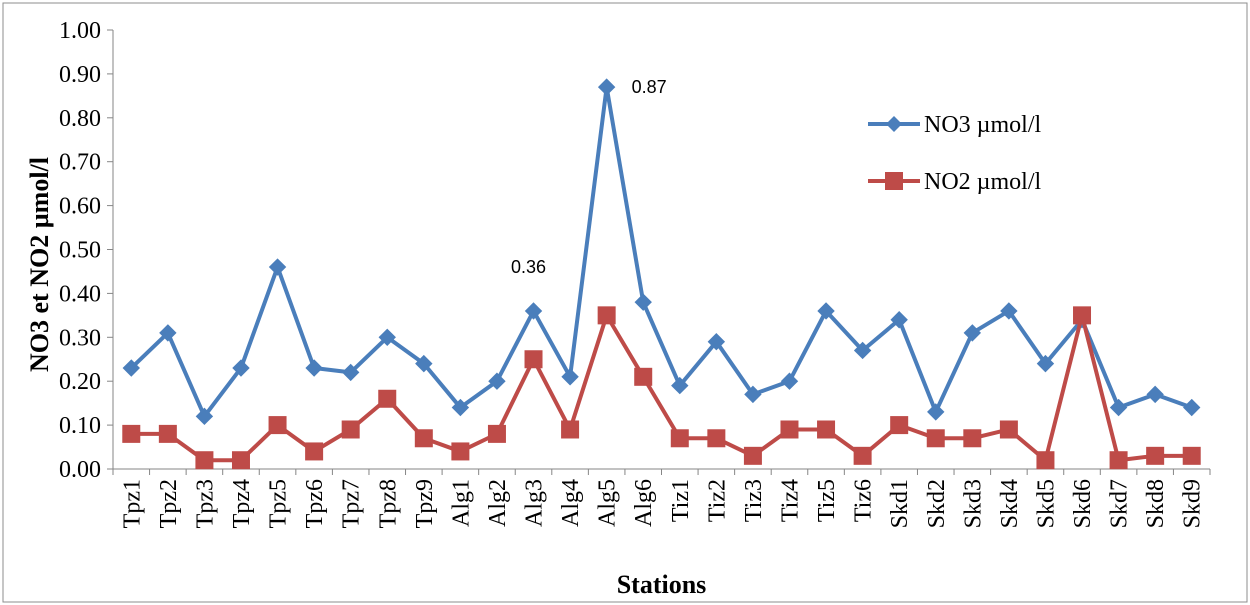 The height and width of the screenshot is (605, 1250). I want to click on x-tick-label: Tpz8, so click(388, 503).